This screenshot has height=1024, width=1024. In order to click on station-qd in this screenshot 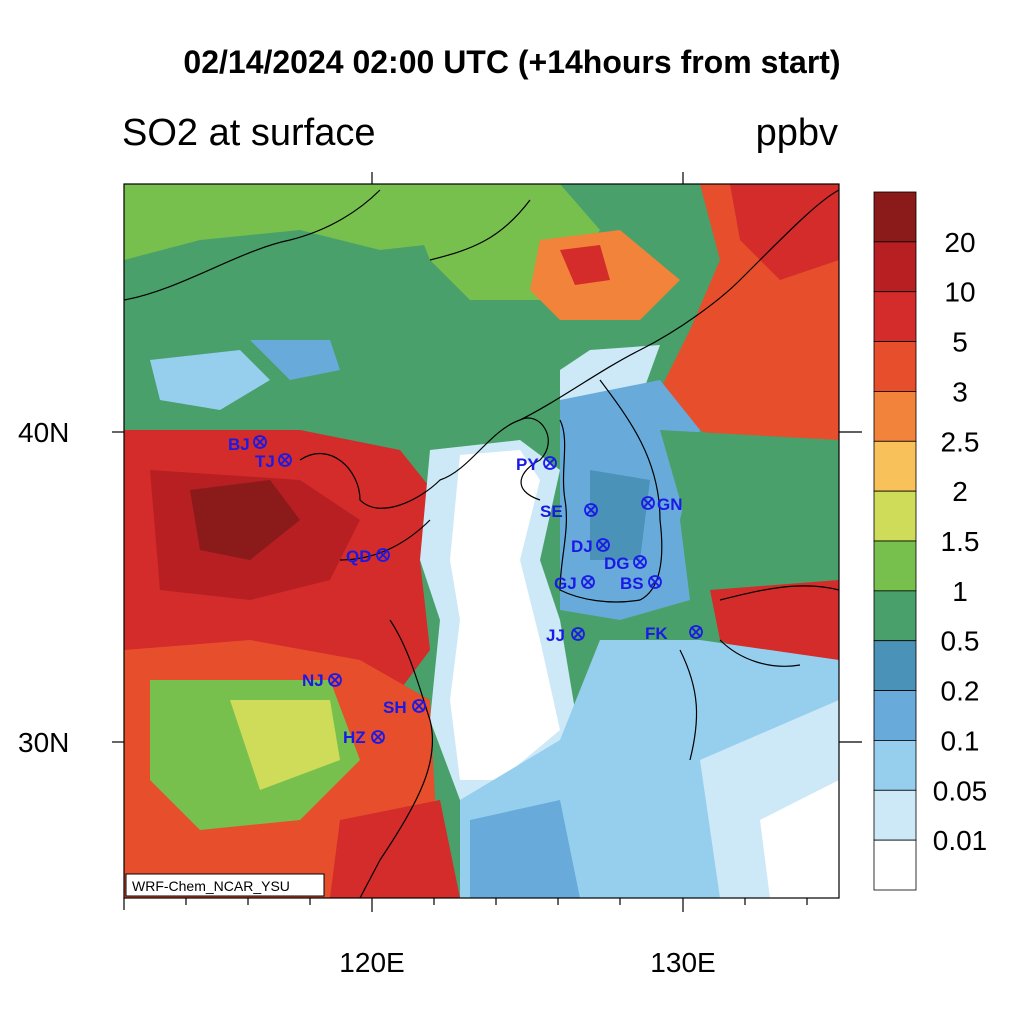, I will do `click(383, 555)`.